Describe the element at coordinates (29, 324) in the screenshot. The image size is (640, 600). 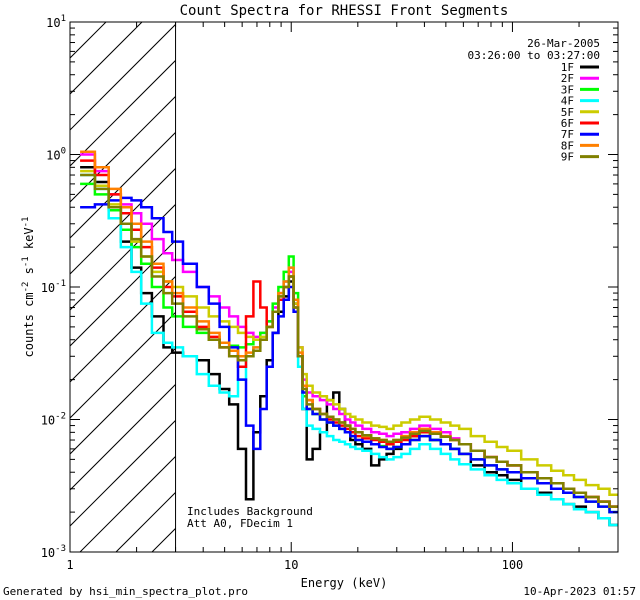
I see `y-axis-label-base: counts cm` at that location.